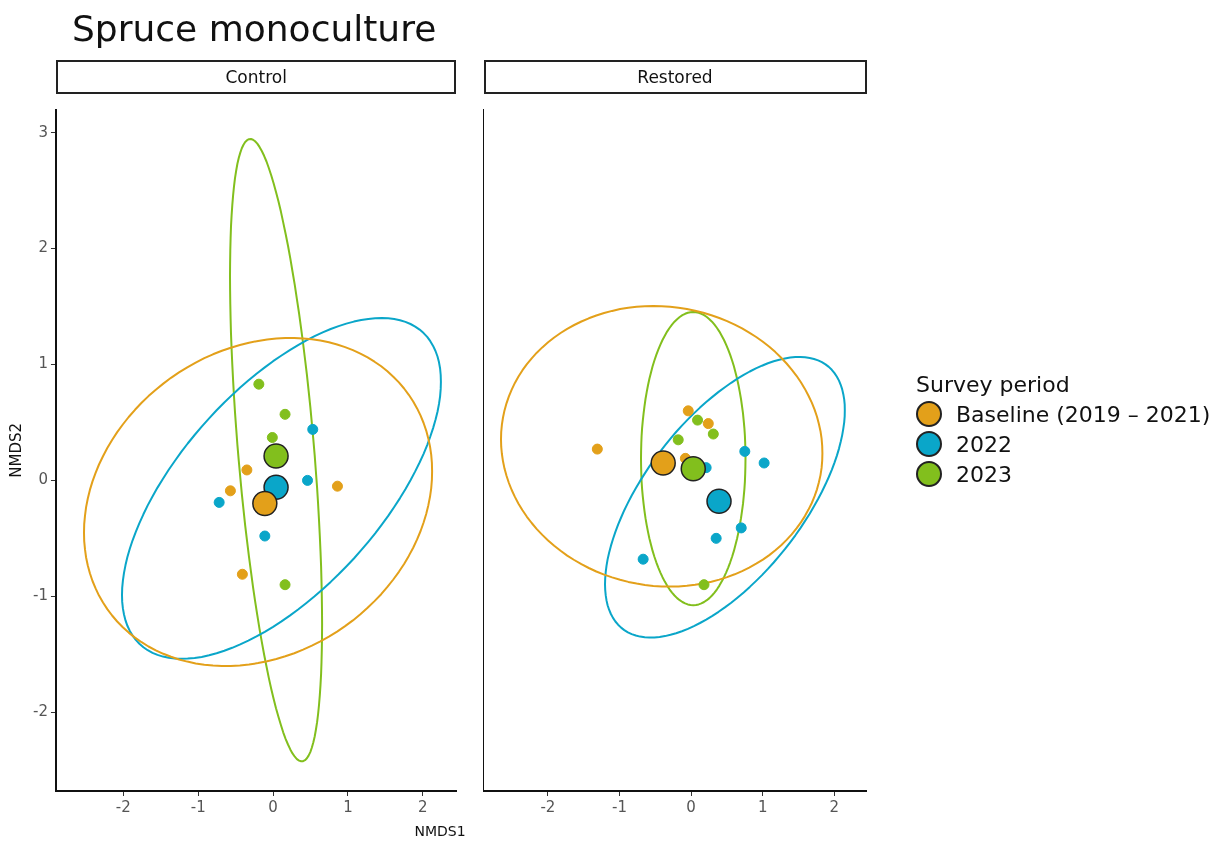  What do you see at coordinates (256, 77) in the screenshot?
I see `chart-subtitle: Control` at bounding box center [256, 77].